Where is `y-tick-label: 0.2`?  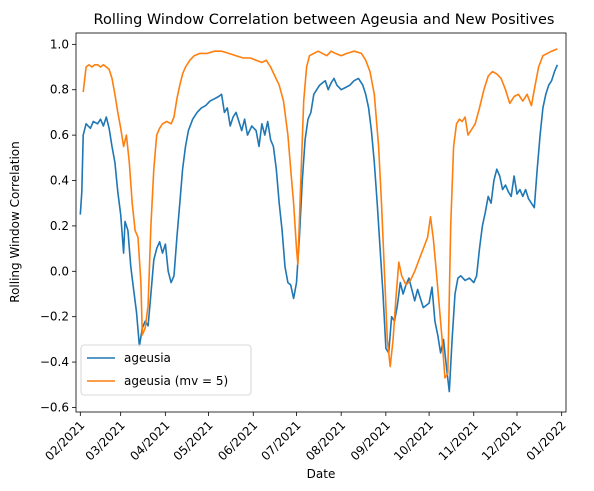 y-tick-label: 0.2 is located at coordinates (59, 226).